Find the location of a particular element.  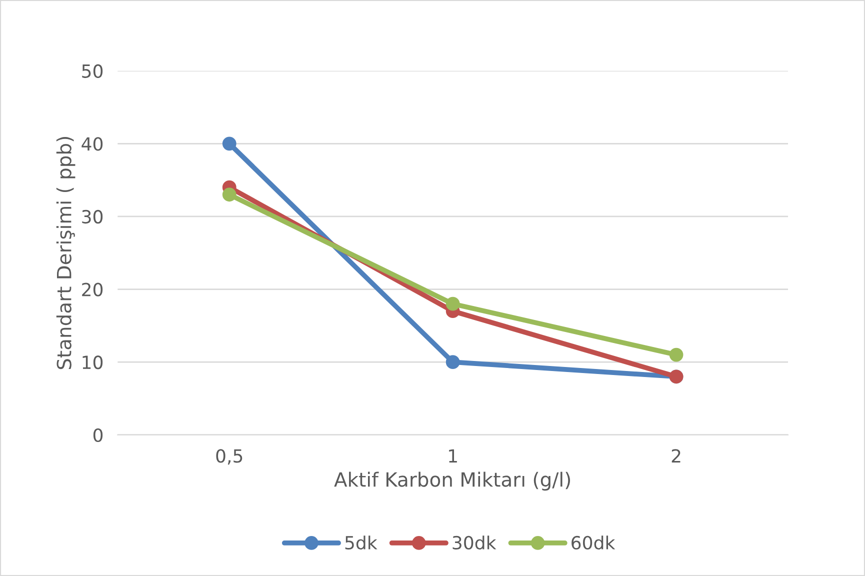

y-tick-label: 50 is located at coordinates (92, 71).